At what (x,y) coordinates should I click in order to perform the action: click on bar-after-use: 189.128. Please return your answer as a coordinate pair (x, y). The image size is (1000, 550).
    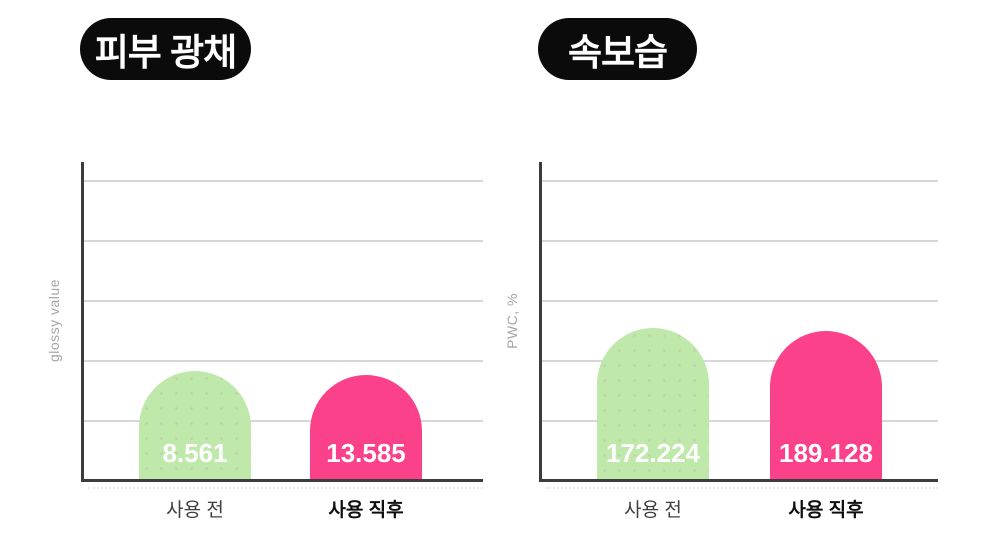
    Looking at the image, I should click on (826, 405).